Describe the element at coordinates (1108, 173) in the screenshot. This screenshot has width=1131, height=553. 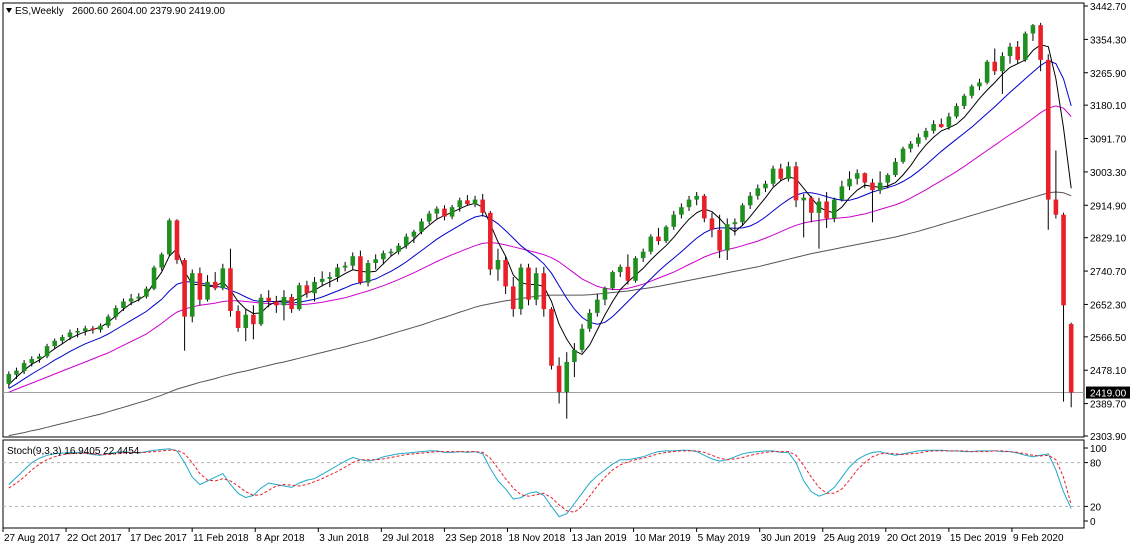
I see `price-tick-label: 3003.30` at that location.